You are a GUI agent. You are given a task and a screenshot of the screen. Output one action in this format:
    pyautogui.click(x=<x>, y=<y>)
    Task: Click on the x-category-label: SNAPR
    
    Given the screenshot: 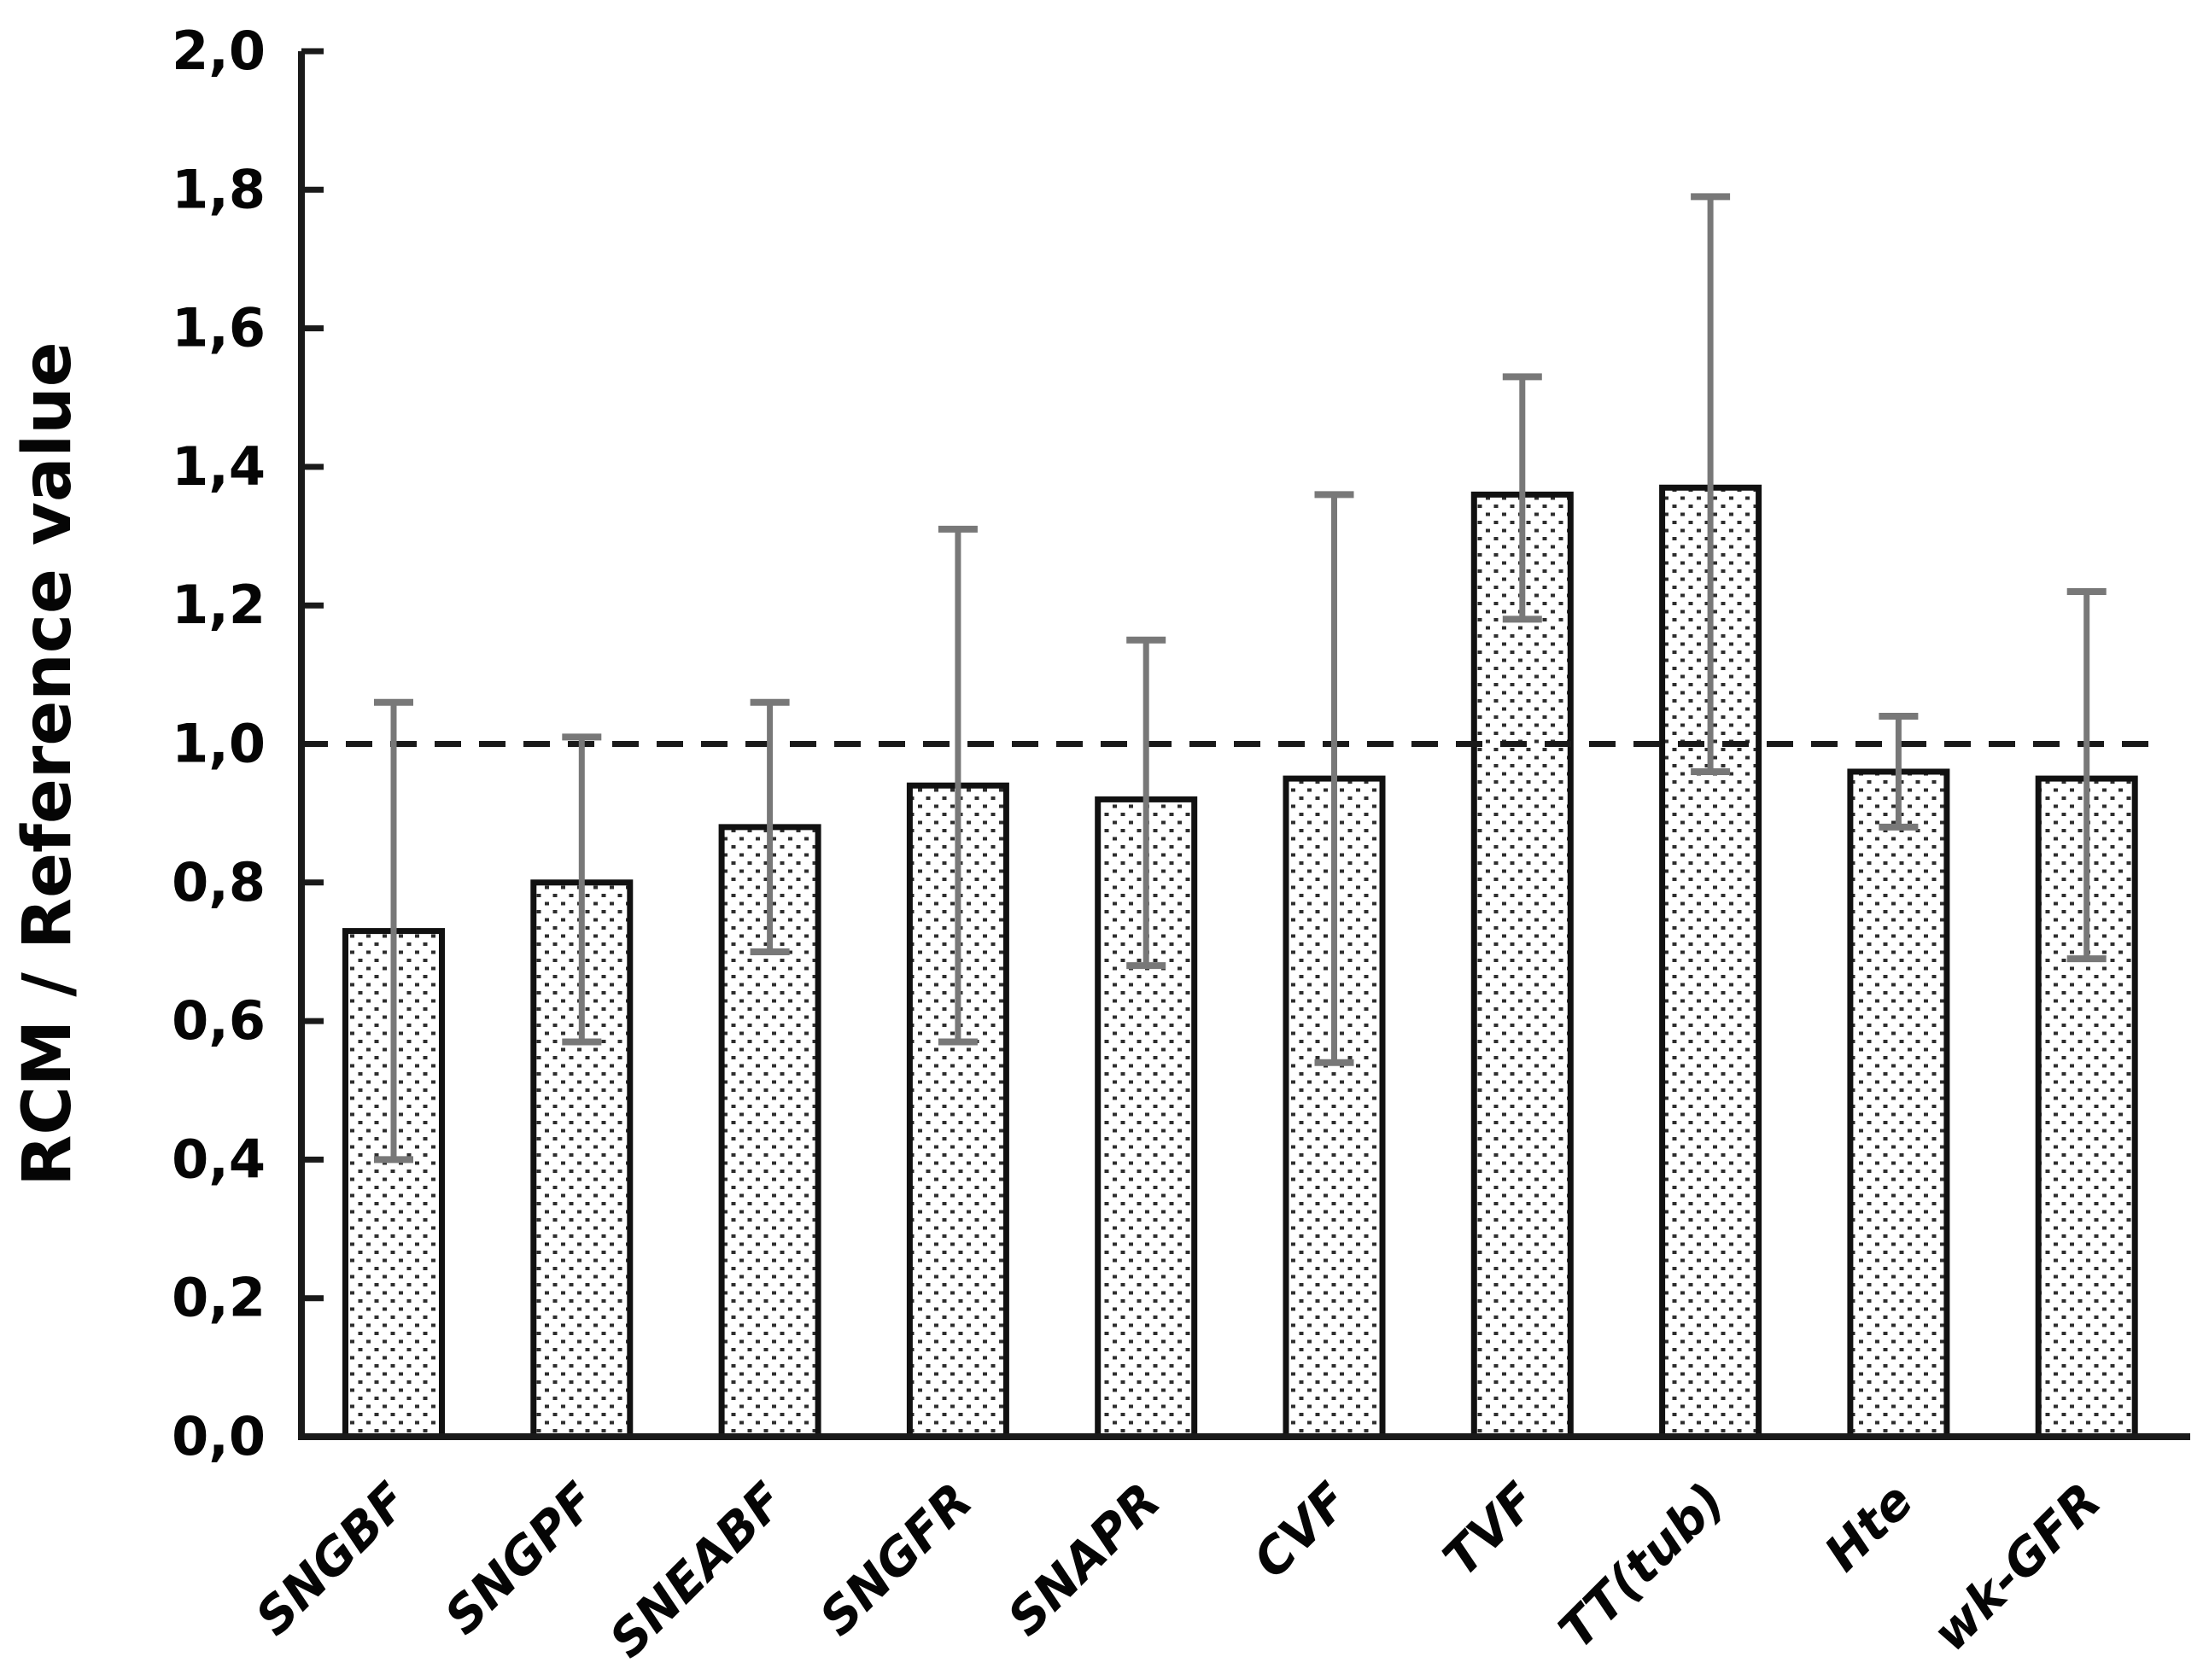 What is the action you would take?
    pyautogui.click(x=1084, y=1559)
    